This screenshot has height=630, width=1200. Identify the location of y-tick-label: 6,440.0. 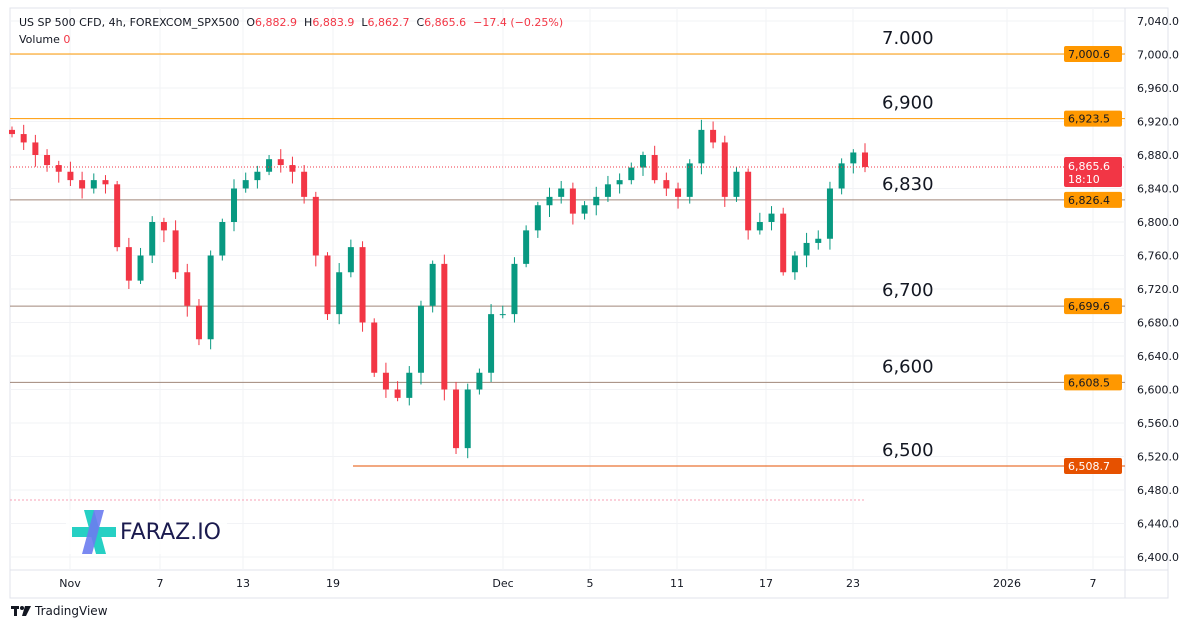
(1158, 524).